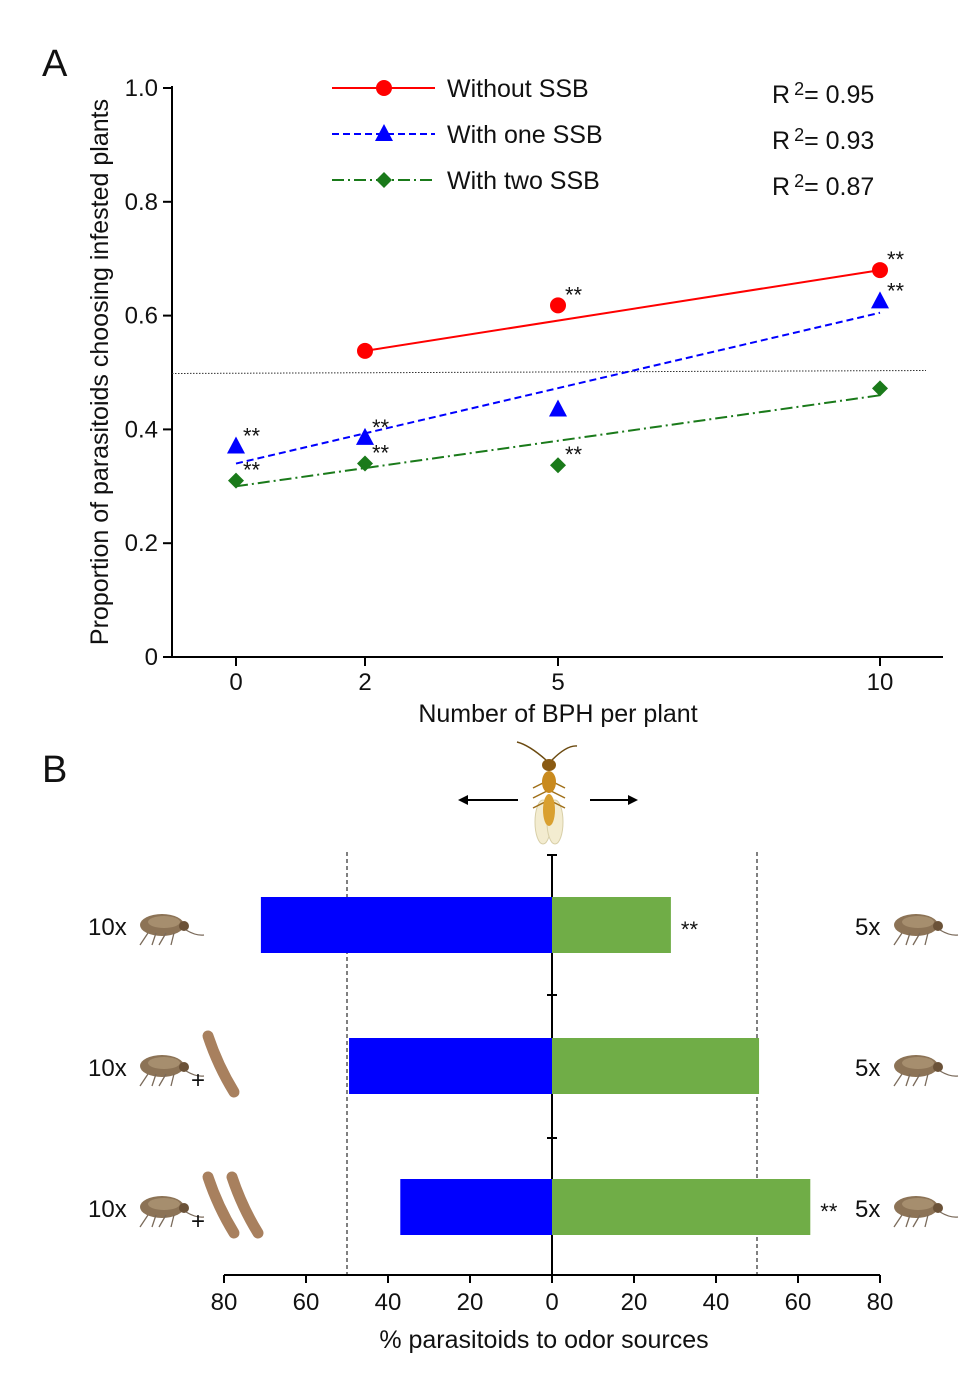  What do you see at coordinates (618, 217) in the screenshot?
I see `series-without-ssb: ** ** Without SSB R 2= 0.95` at bounding box center [618, 217].